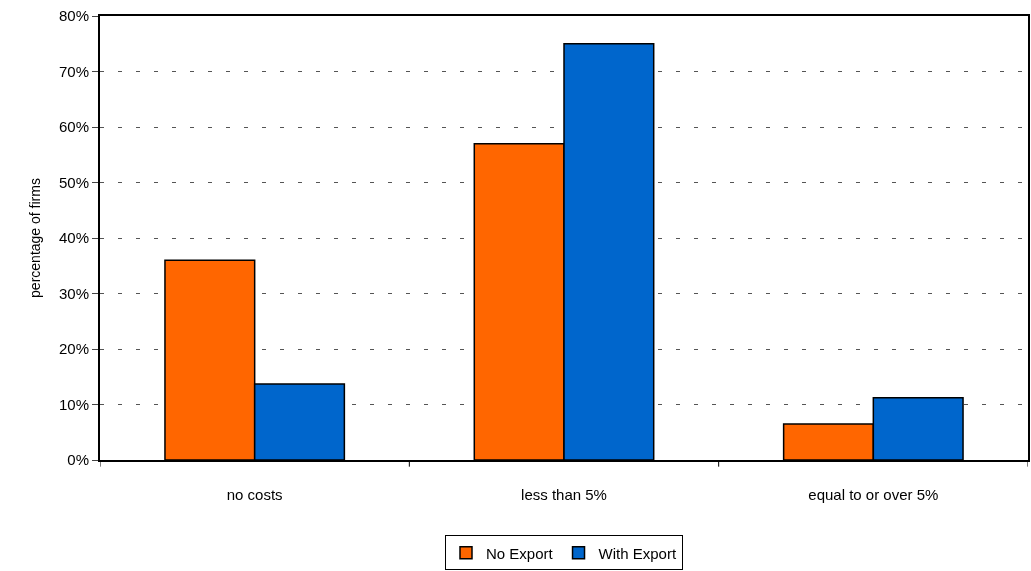 The width and height of the screenshot is (1031, 571). I want to click on y-tick-label: 60%, so click(73, 127).